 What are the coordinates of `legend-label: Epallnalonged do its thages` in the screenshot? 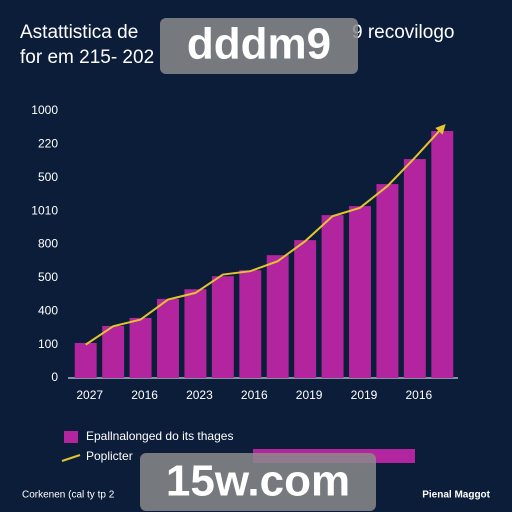 It's located at (159, 436).